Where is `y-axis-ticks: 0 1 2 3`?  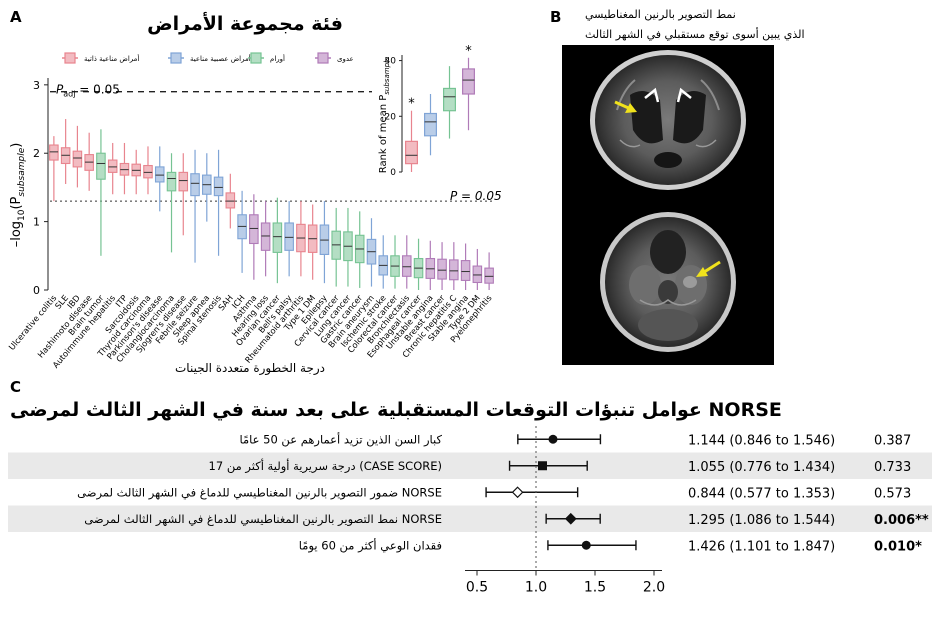
y-axis-ticks: 0 1 2 3 is located at coordinates (40, 188).